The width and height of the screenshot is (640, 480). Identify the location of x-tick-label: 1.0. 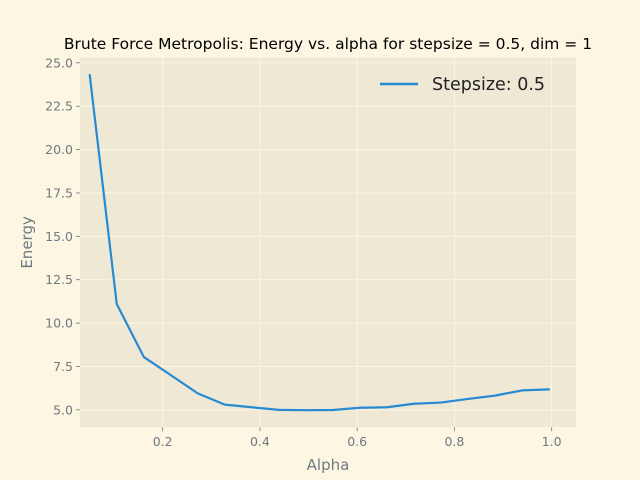
(552, 441).